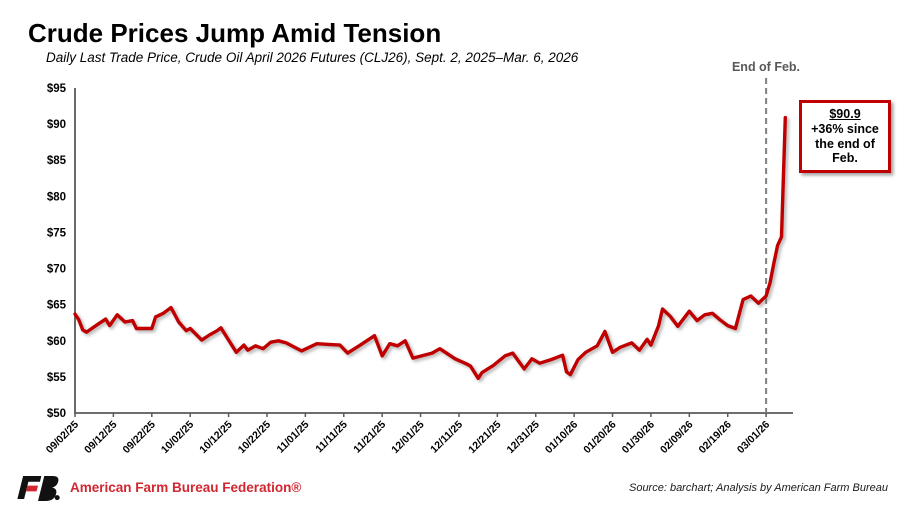  Describe the element at coordinates (638, 437) in the screenshot. I see `x-tick-label: 01/30/26` at that location.